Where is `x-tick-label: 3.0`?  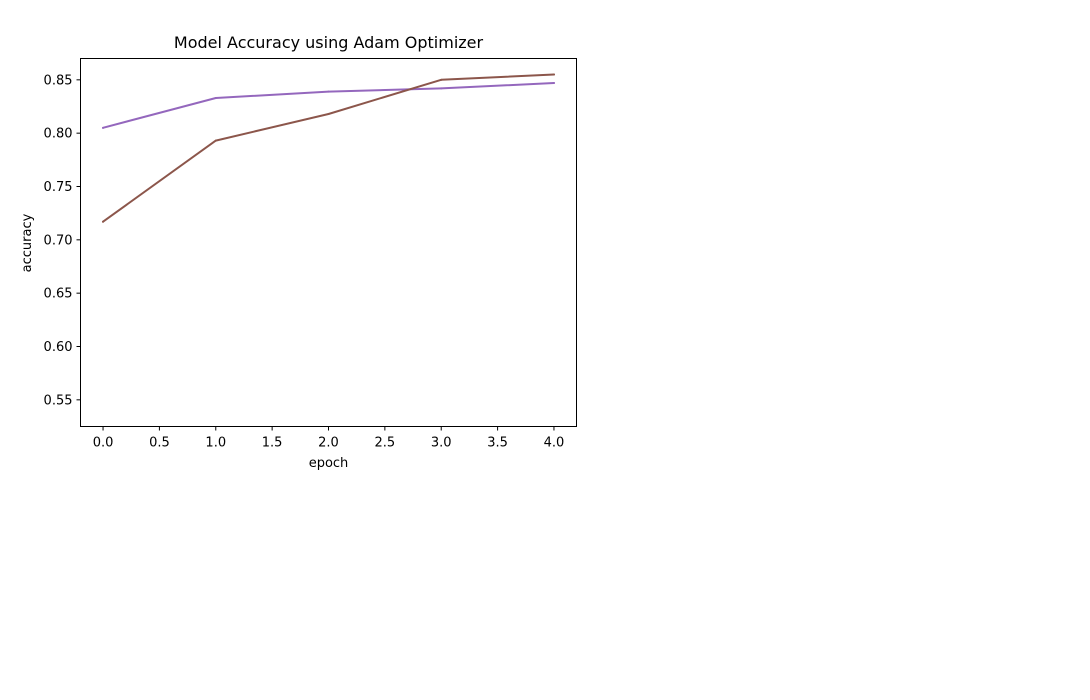 x-tick-label: 3.0 is located at coordinates (441, 443).